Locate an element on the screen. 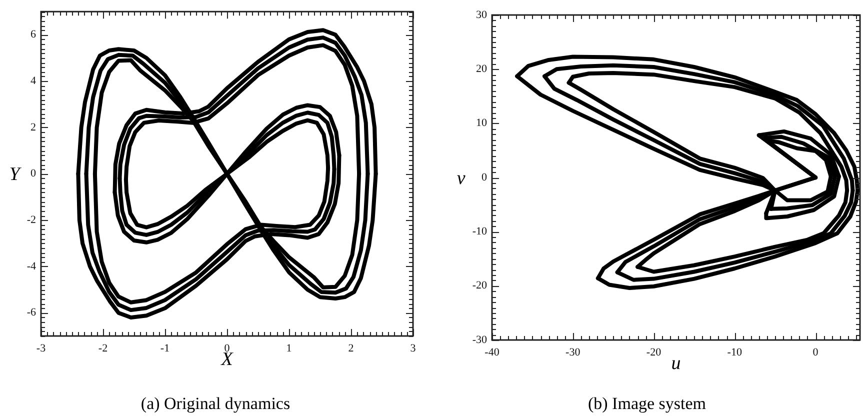 This screenshot has width=863, height=417. x-tick-label: -20 is located at coordinates (654, 352).